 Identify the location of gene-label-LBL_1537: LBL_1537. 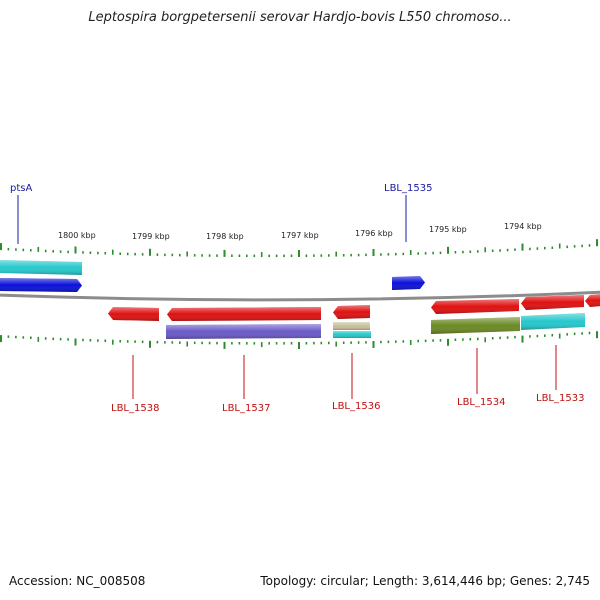
(246, 408).